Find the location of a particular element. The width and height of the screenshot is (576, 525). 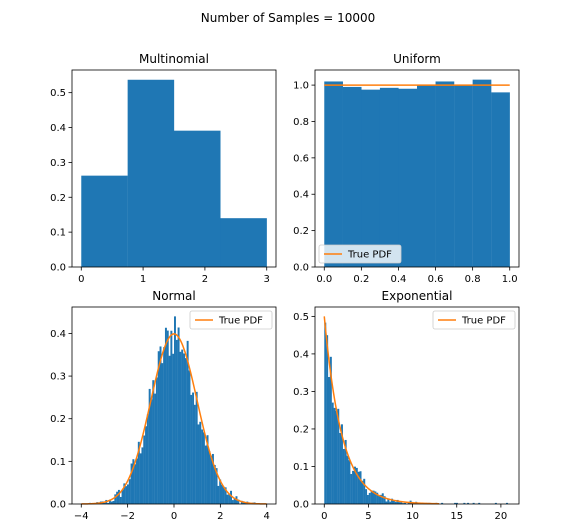

subplot-title: Normal is located at coordinates (173, 296).